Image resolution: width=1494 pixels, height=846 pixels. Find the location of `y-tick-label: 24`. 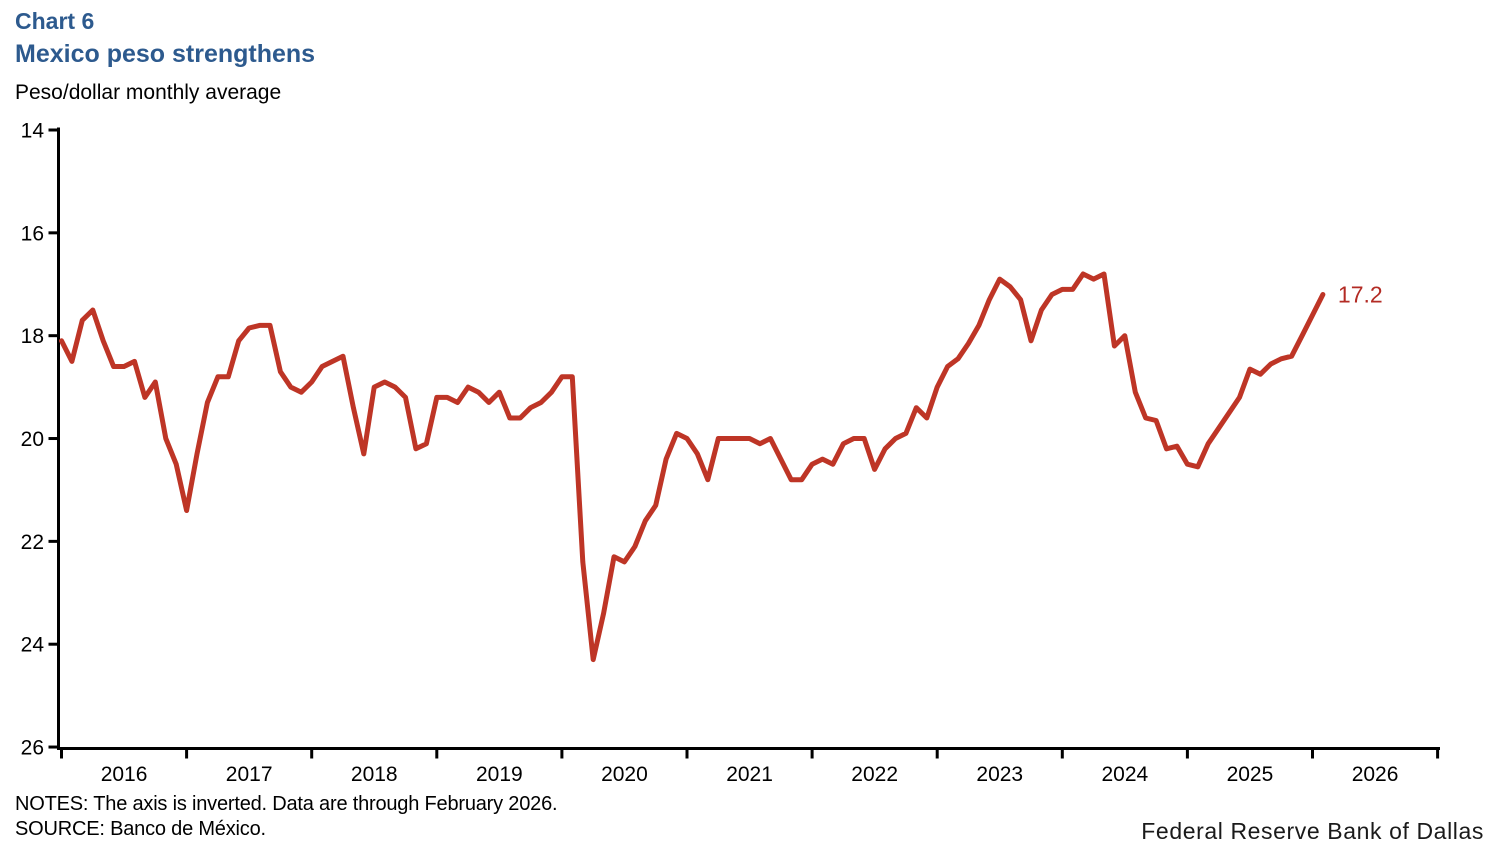

y-tick-label: 24 is located at coordinates (33, 645).